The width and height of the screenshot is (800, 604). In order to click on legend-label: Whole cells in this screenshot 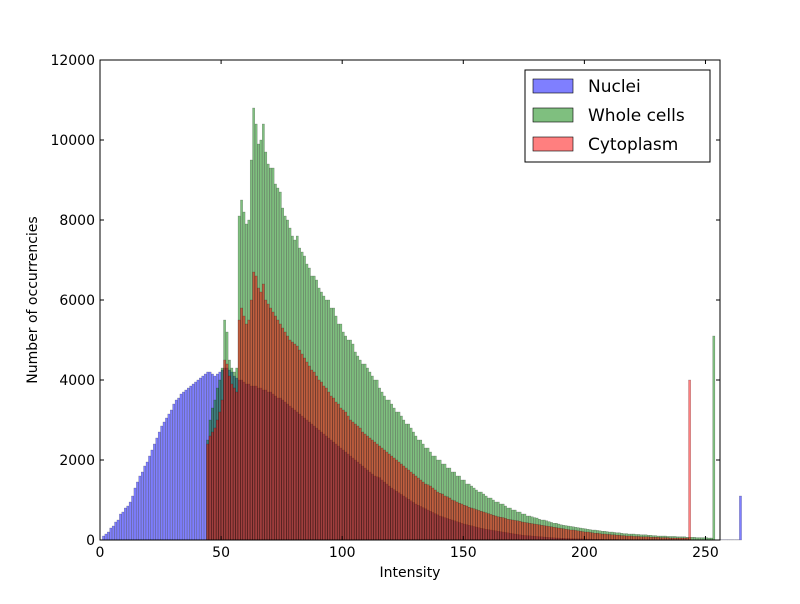, I will do `click(636, 116)`.